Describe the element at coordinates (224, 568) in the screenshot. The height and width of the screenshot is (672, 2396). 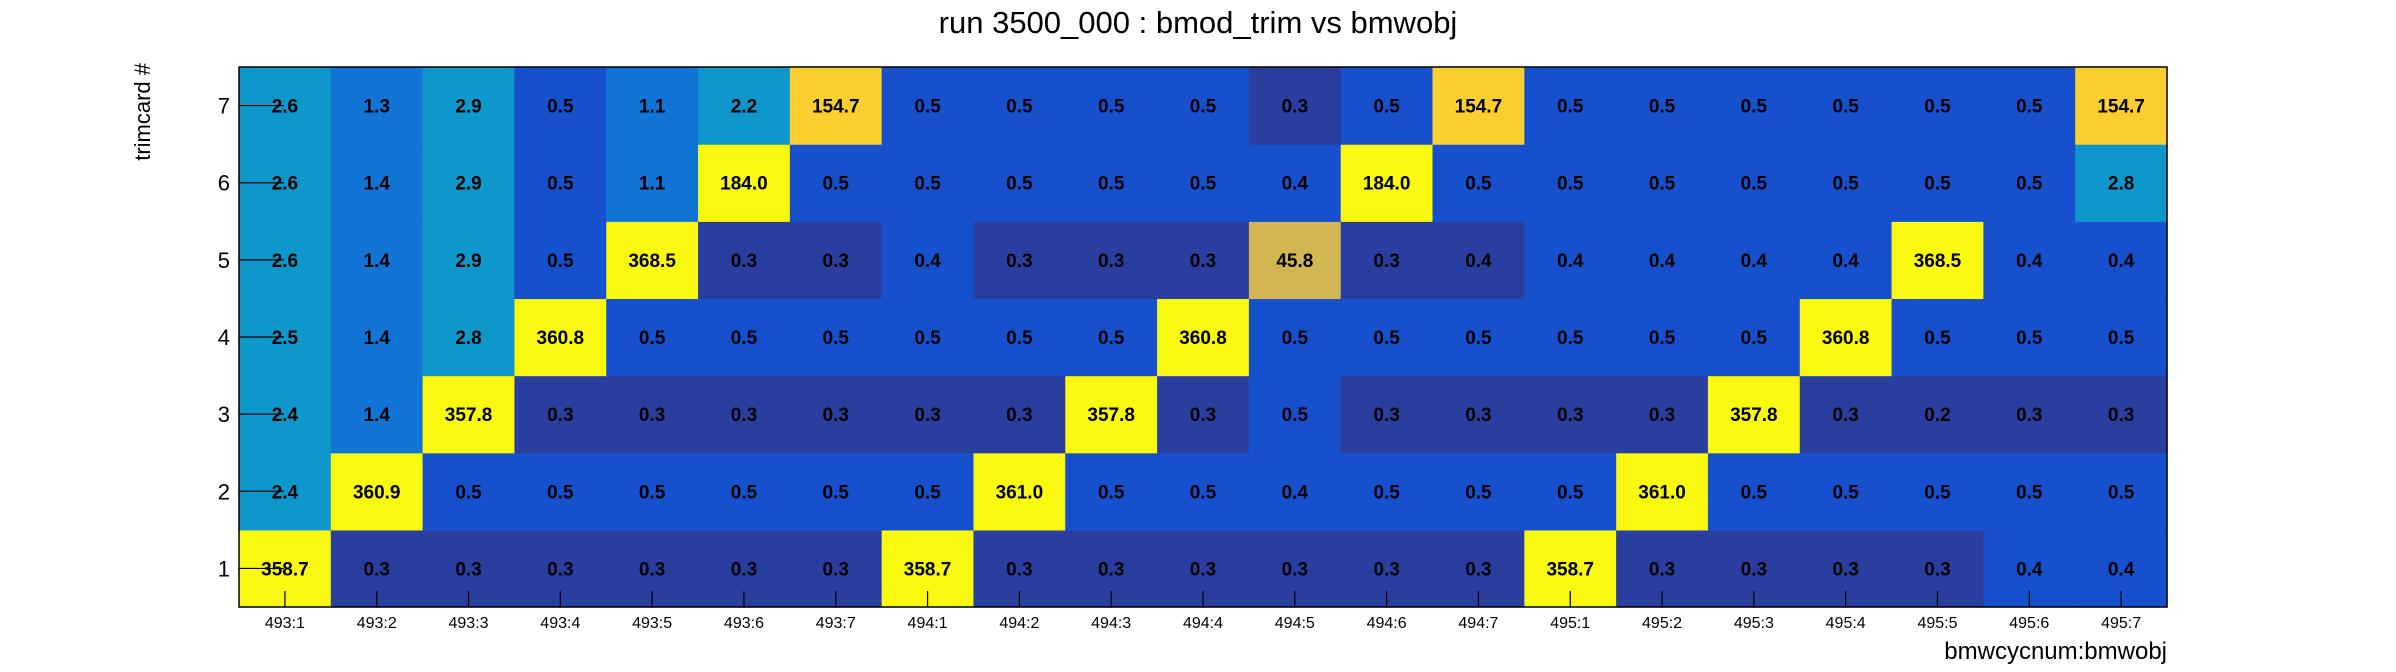
I see `y-tick-label: 1` at that location.